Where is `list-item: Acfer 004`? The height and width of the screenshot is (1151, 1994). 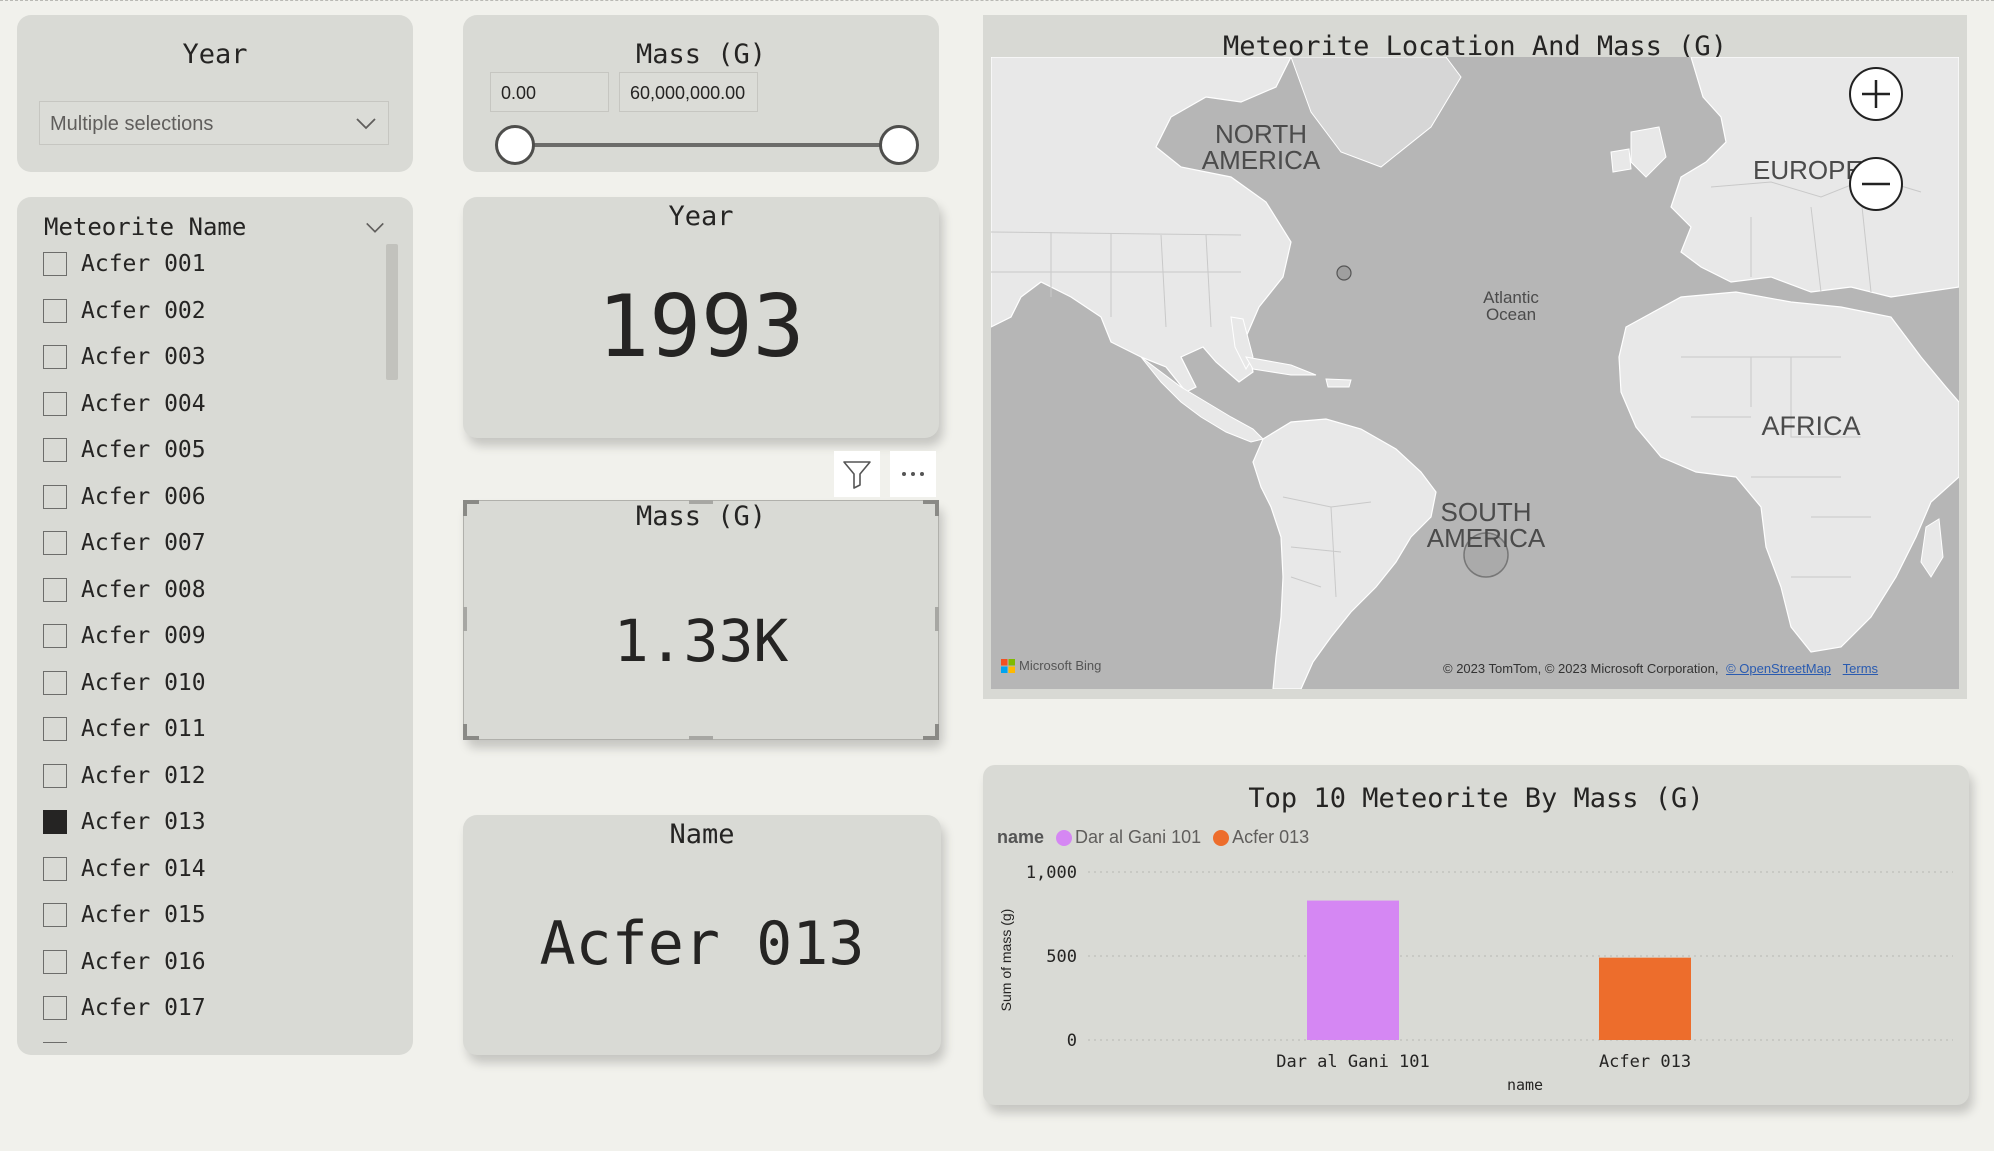
list-item: Acfer 004 is located at coordinates (124, 404).